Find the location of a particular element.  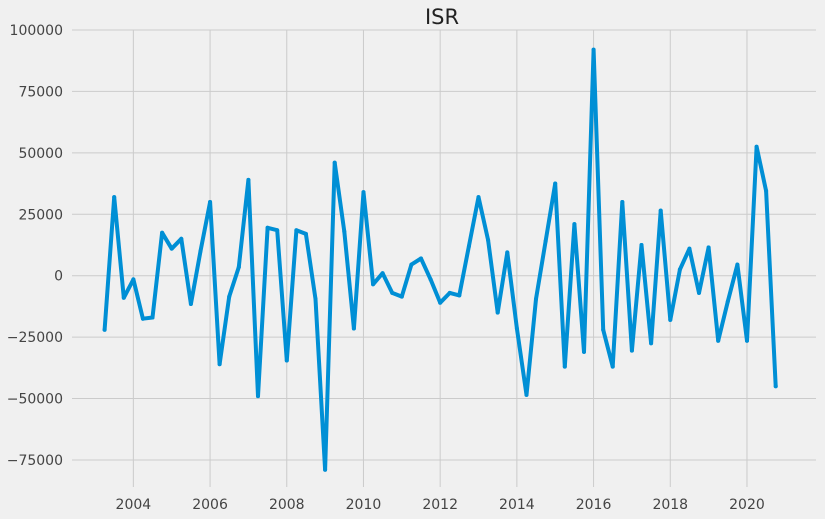

y-tick-label: 75000 is located at coordinates (40, 92).